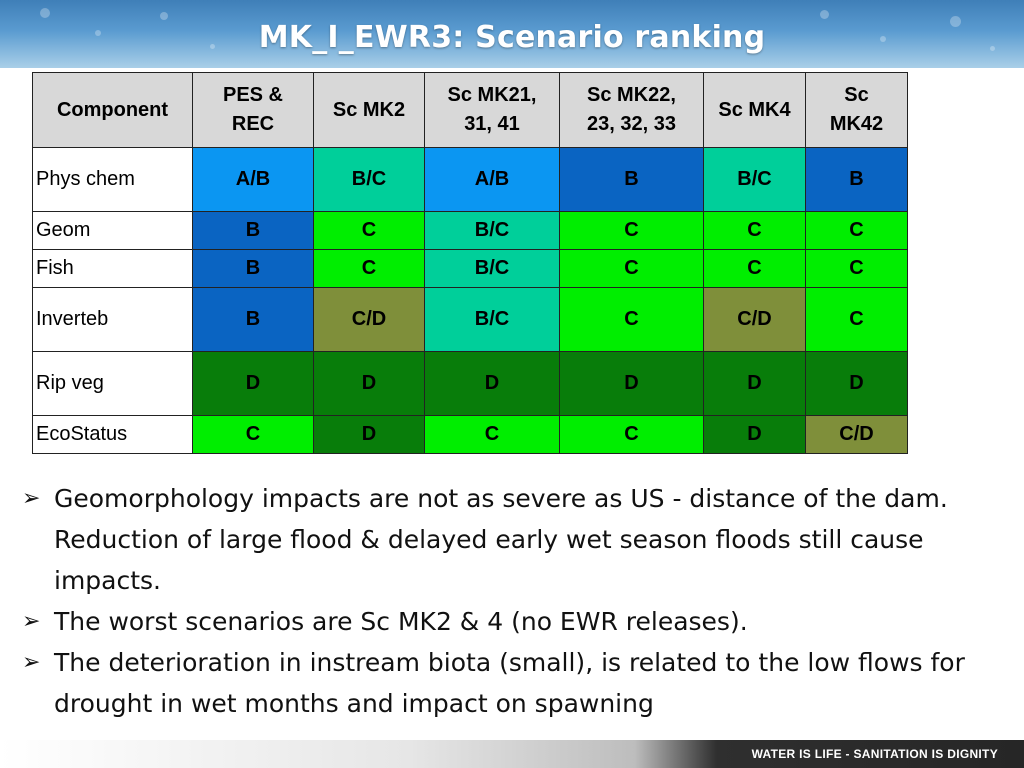 The height and width of the screenshot is (768, 1024). What do you see at coordinates (512, 37) in the screenshot?
I see `page-title: MK_I_EWR3: Scenario ranking` at bounding box center [512, 37].